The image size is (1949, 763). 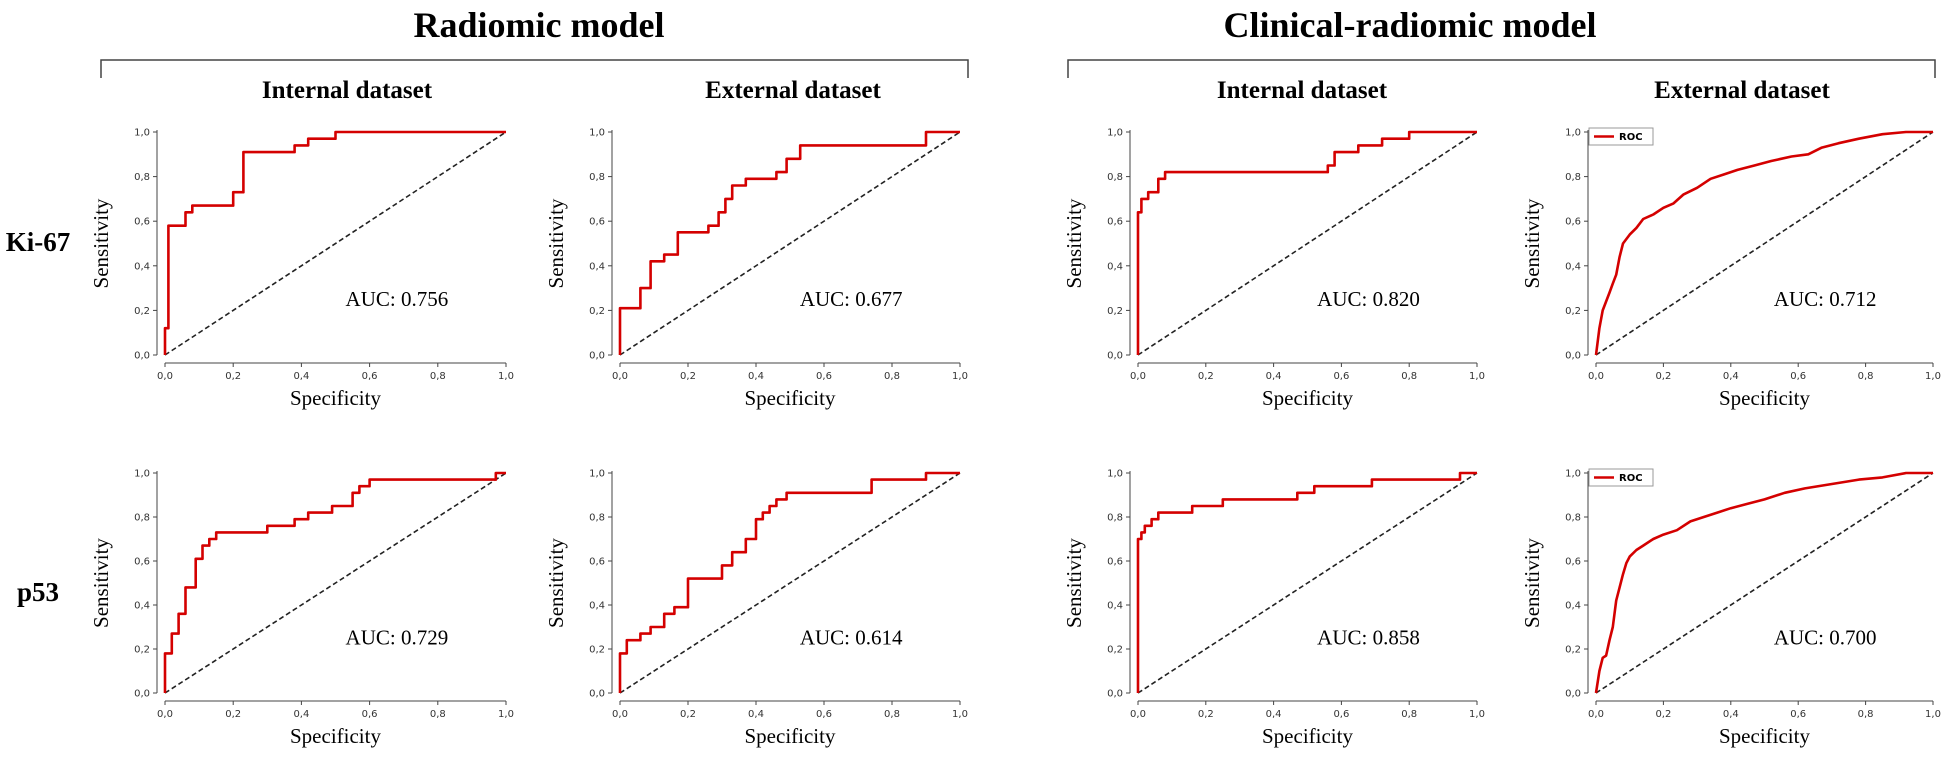 What do you see at coordinates (397, 638) in the screenshot?
I see `auc-label: AUC: 0.729` at bounding box center [397, 638].